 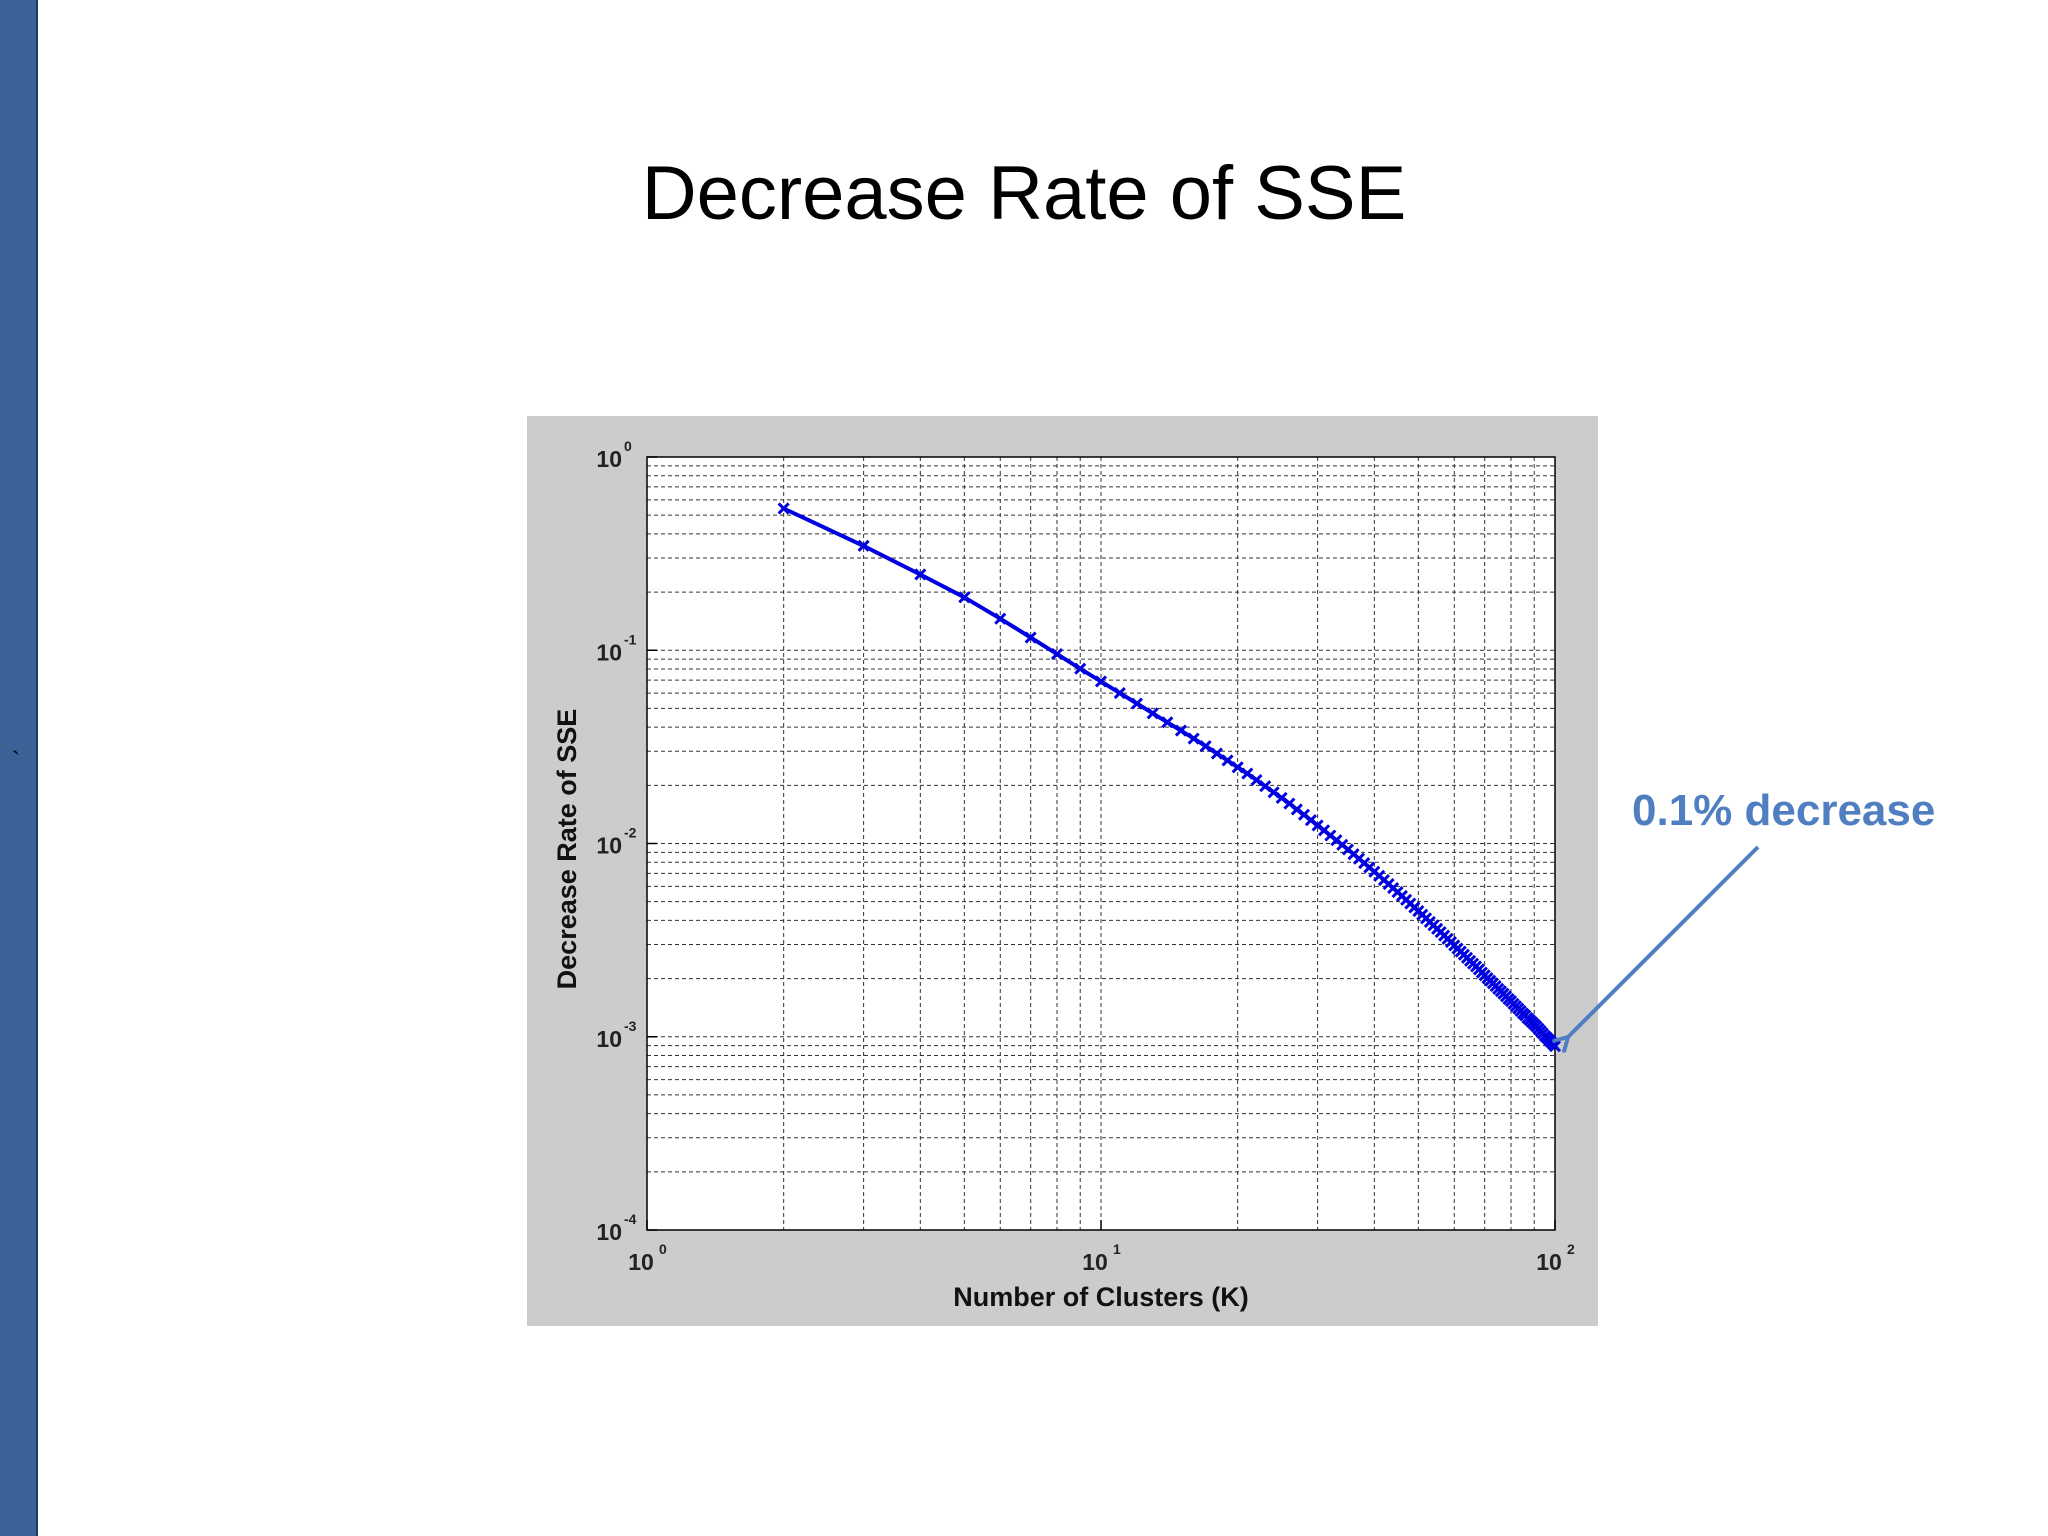 I want to click on y-tick-exponent: -3, so click(x=630, y=1026).